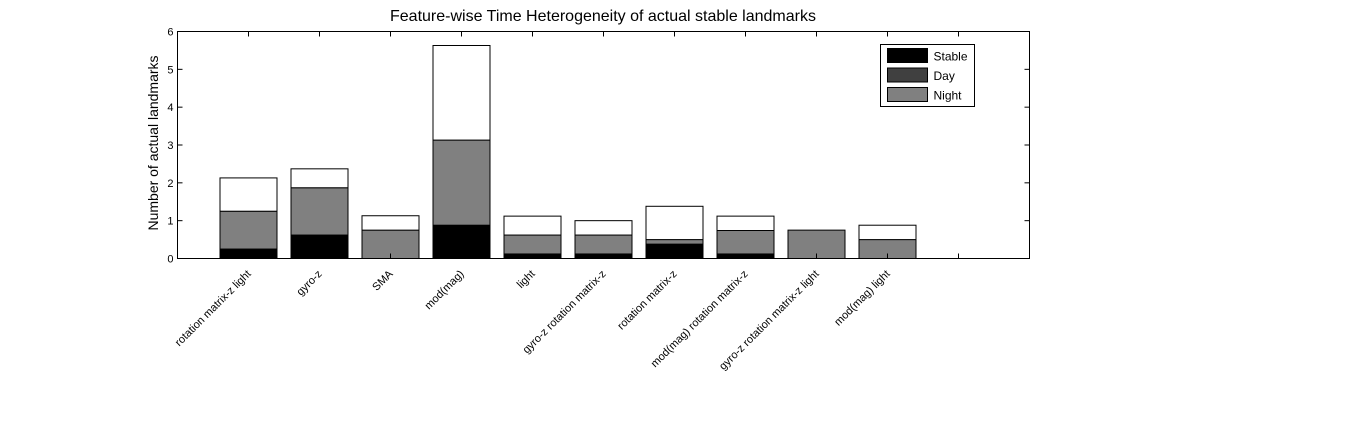 The width and height of the screenshot is (1366, 423). What do you see at coordinates (862, 298) in the screenshot?
I see `x-category-label-9: mod(mag) light` at bounding box center [862, 298].